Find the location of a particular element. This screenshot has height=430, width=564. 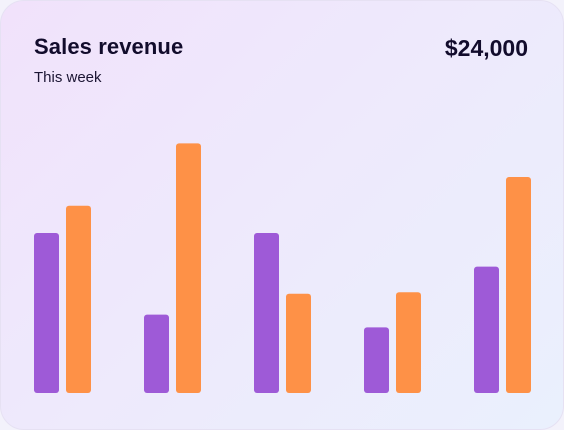

bar-series2-group5 is located at coordinates (518, 285).